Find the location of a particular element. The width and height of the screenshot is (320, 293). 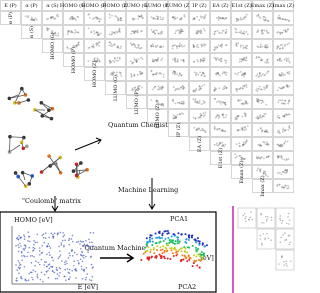

header-label: HOMO (Z) is located at coordinates (115, 5).